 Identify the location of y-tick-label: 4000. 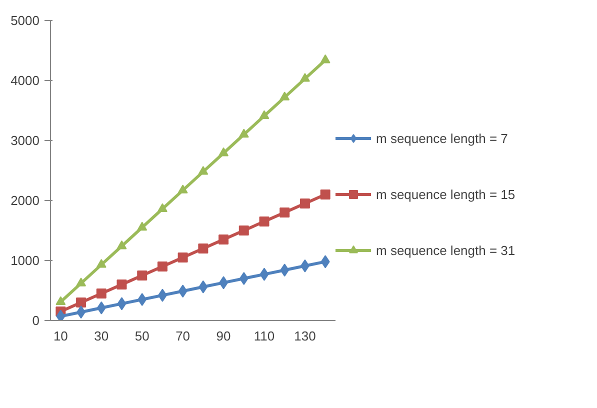
(25, 80).